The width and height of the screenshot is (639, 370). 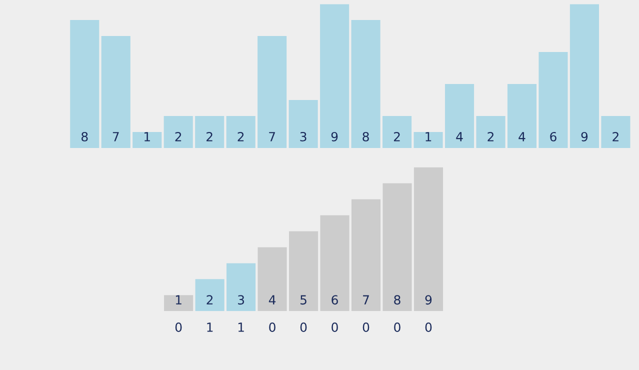 I want to click on data-label: 5, so click(x=303, y=300).